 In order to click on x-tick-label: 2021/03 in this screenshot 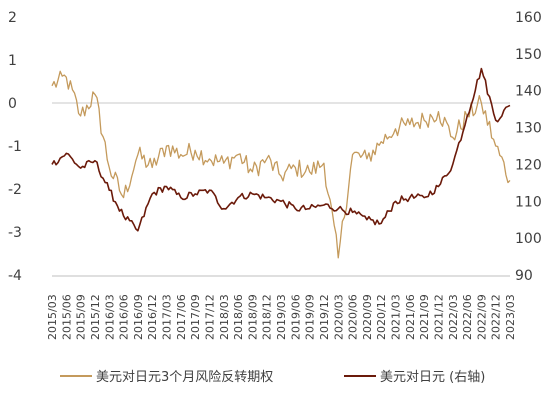, I will do `click(396, 317)`.